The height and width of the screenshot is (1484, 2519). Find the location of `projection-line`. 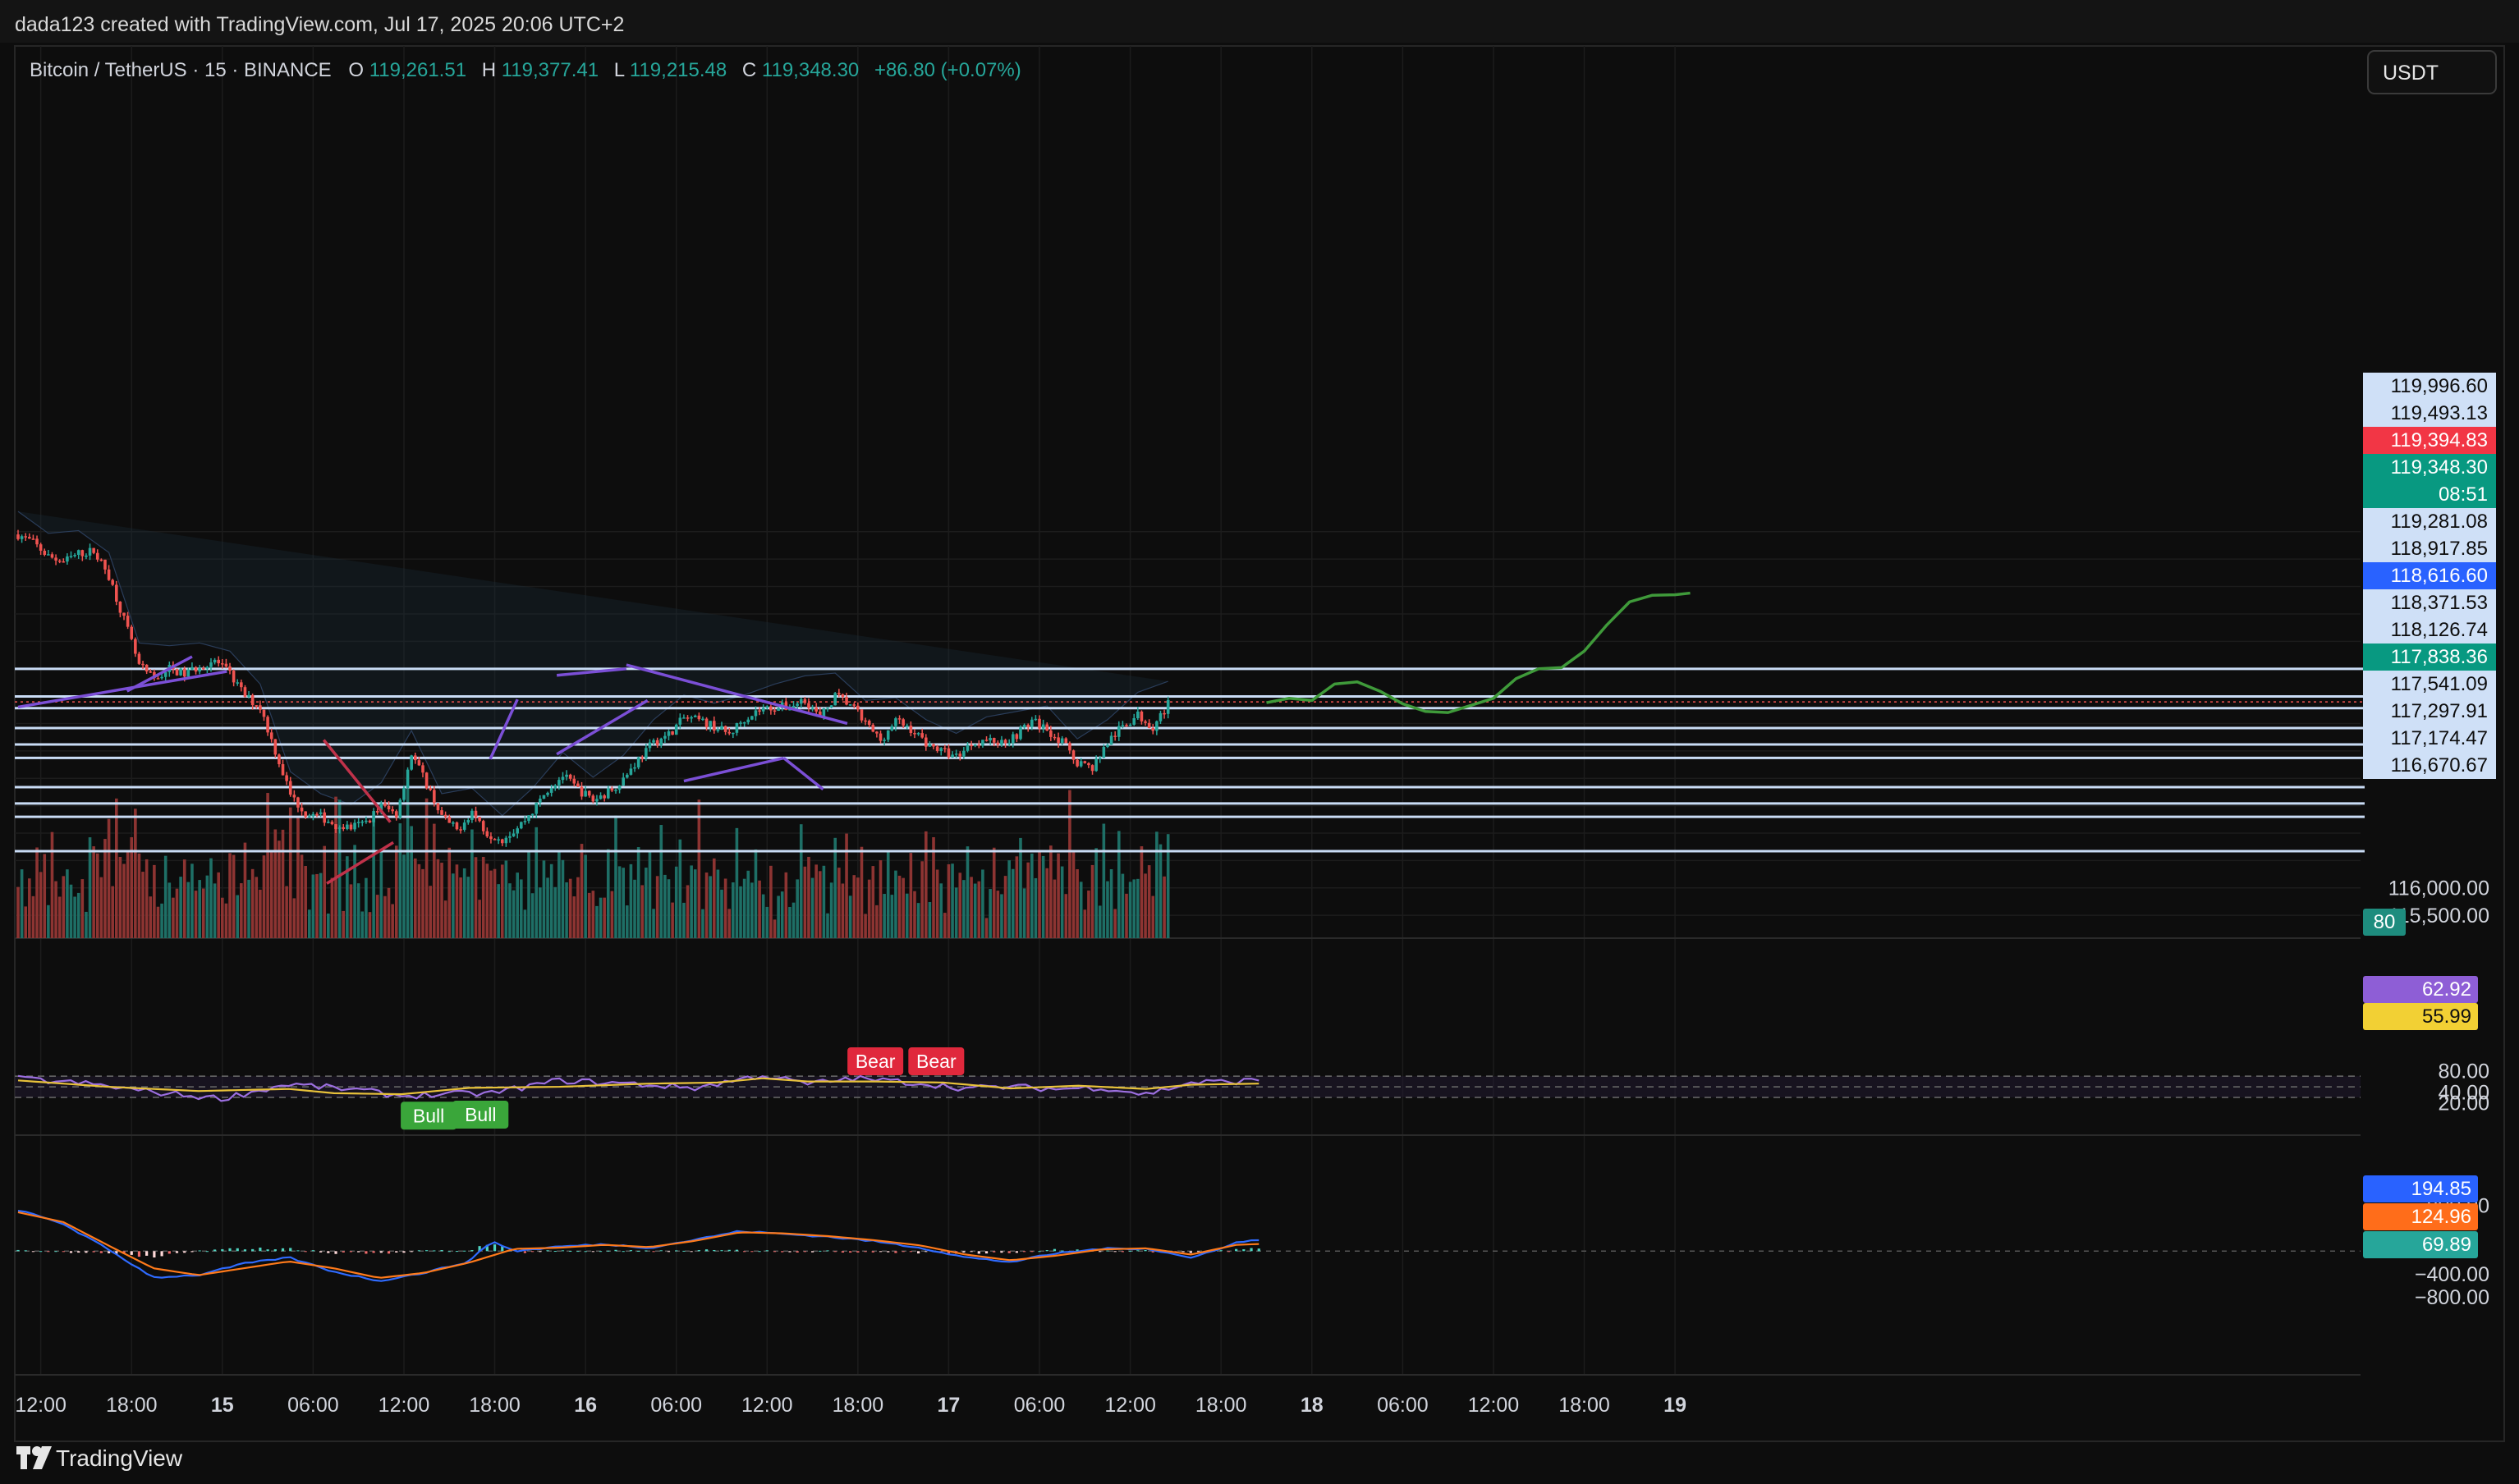

projection-line is located at coordinates (1478, 652).